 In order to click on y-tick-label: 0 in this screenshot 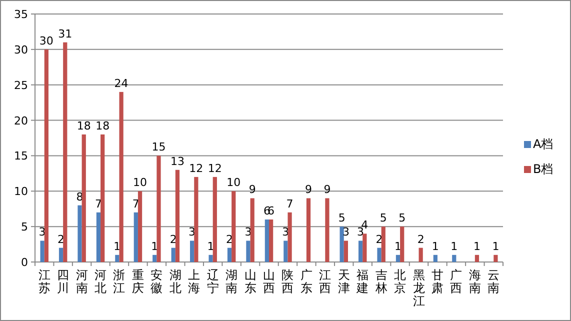, I will do `click(24, 262)`.